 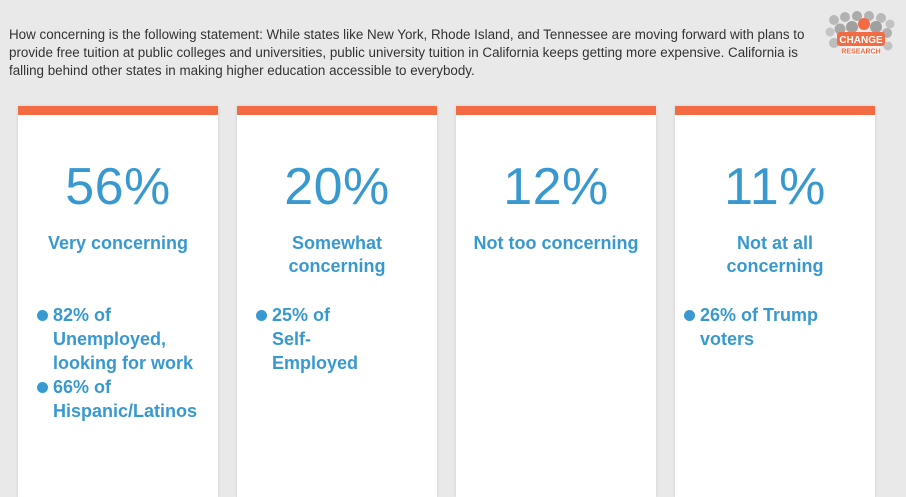 I want to click on card-percent: 56%, so click(x=118, y=187).